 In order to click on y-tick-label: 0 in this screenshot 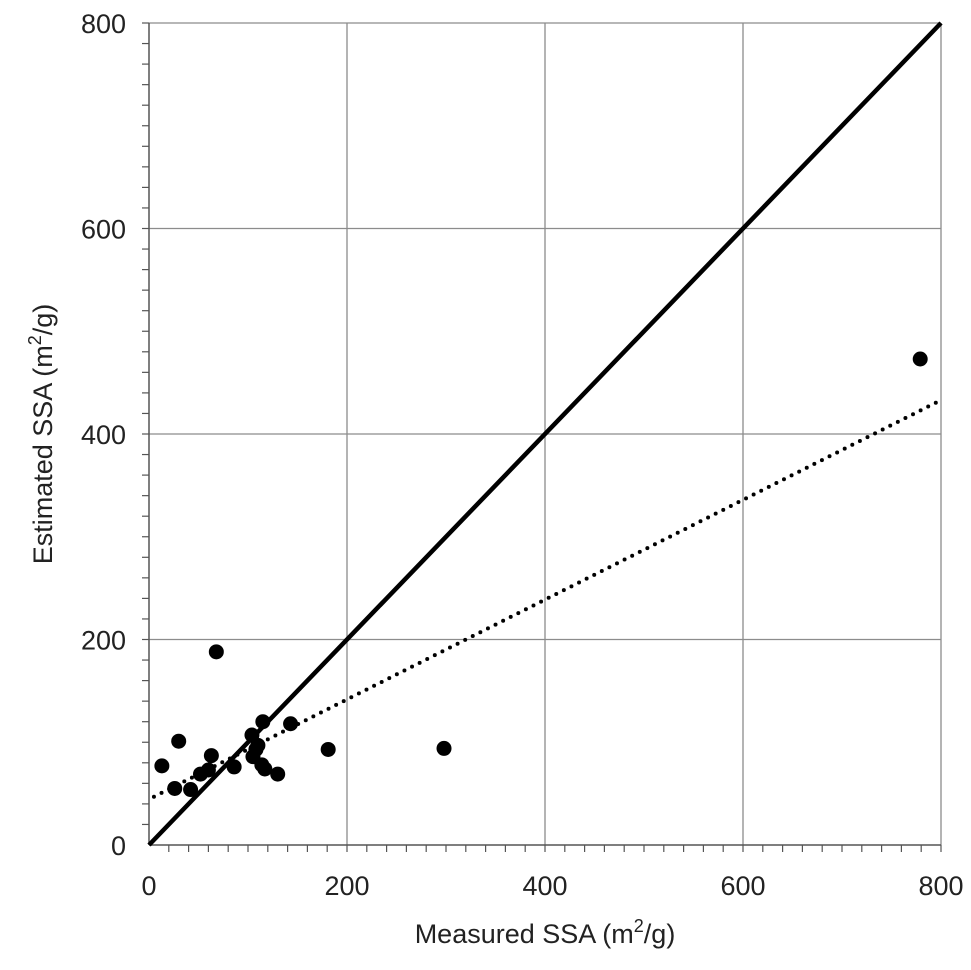, I will do `click(118, 846)`.